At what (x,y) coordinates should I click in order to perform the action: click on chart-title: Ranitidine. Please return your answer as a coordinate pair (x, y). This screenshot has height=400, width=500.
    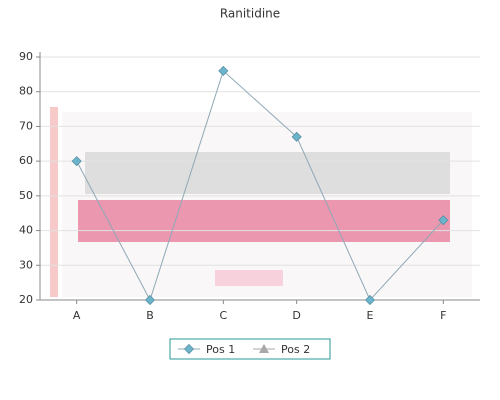
    Looking at the image, I should click on (250, 14).